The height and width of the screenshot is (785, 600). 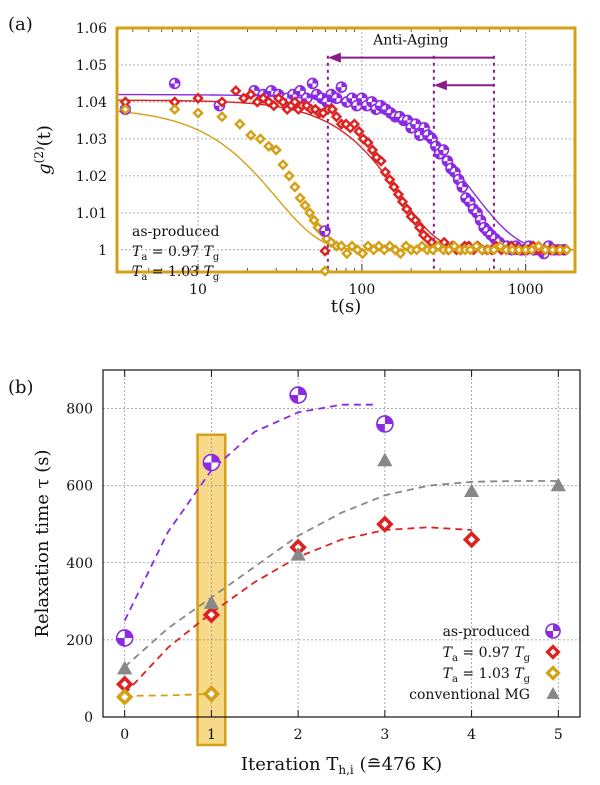 I want to click on panel-label-b: (b), so click(x=21, y=387).